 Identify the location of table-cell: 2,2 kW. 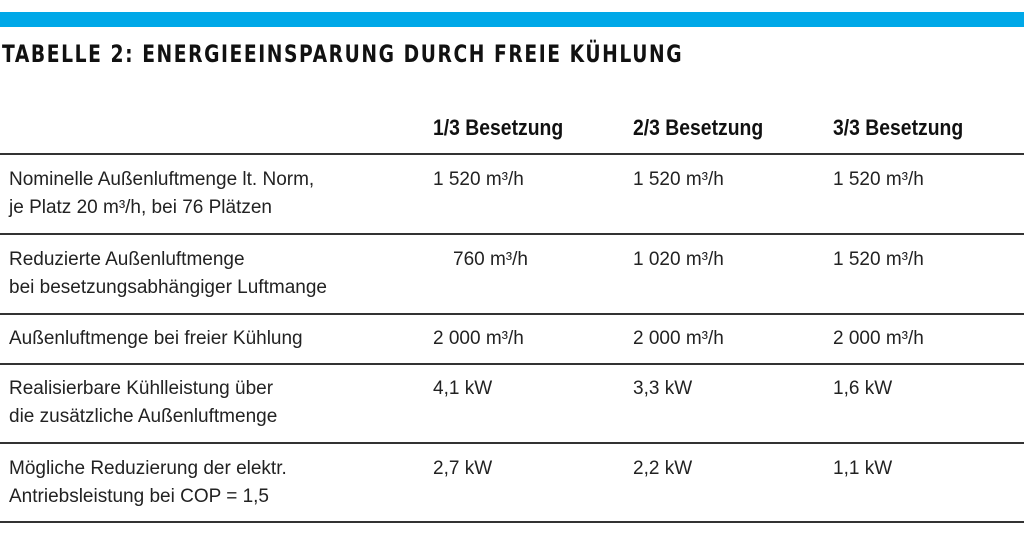
(663, 468).